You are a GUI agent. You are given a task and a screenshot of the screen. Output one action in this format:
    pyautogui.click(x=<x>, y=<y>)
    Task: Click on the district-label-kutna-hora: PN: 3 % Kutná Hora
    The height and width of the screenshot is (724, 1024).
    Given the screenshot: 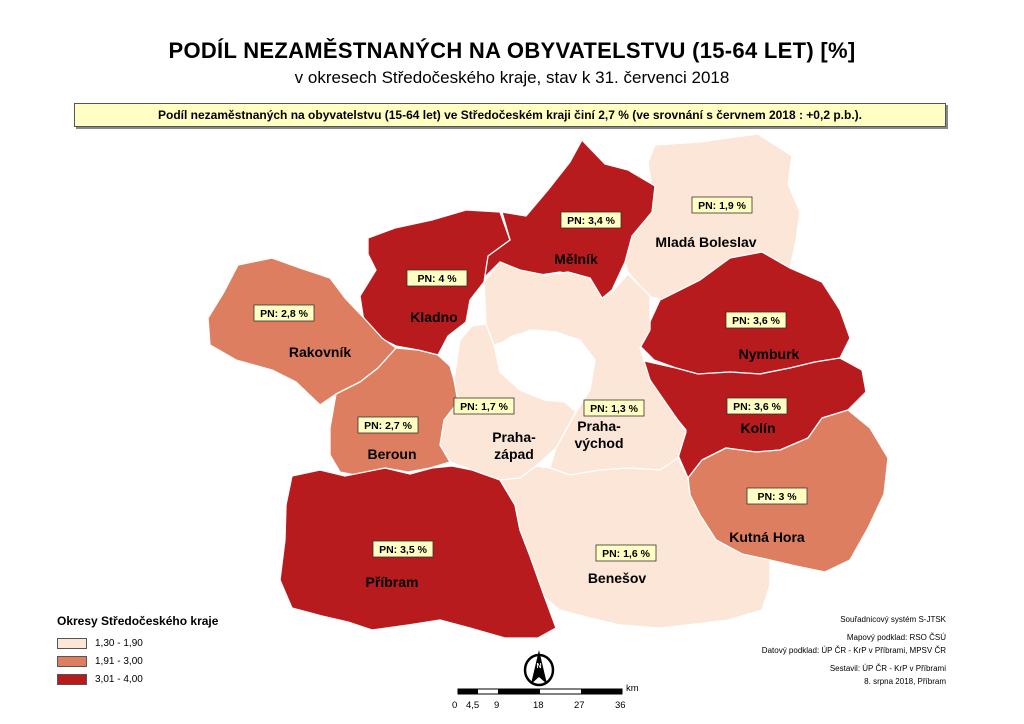 What is the action you would take?
    pyautogui.click(x=768, y=516)
    